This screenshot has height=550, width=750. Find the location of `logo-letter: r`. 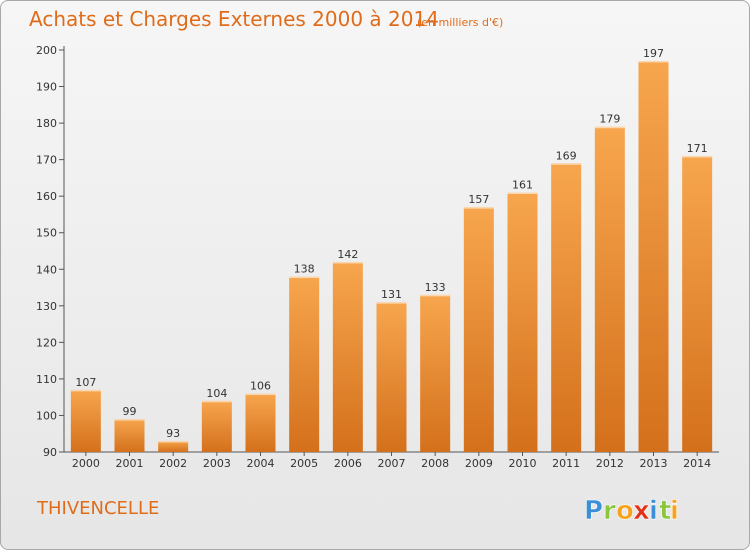

logo-letter: r is located at coordinates (609, 511).